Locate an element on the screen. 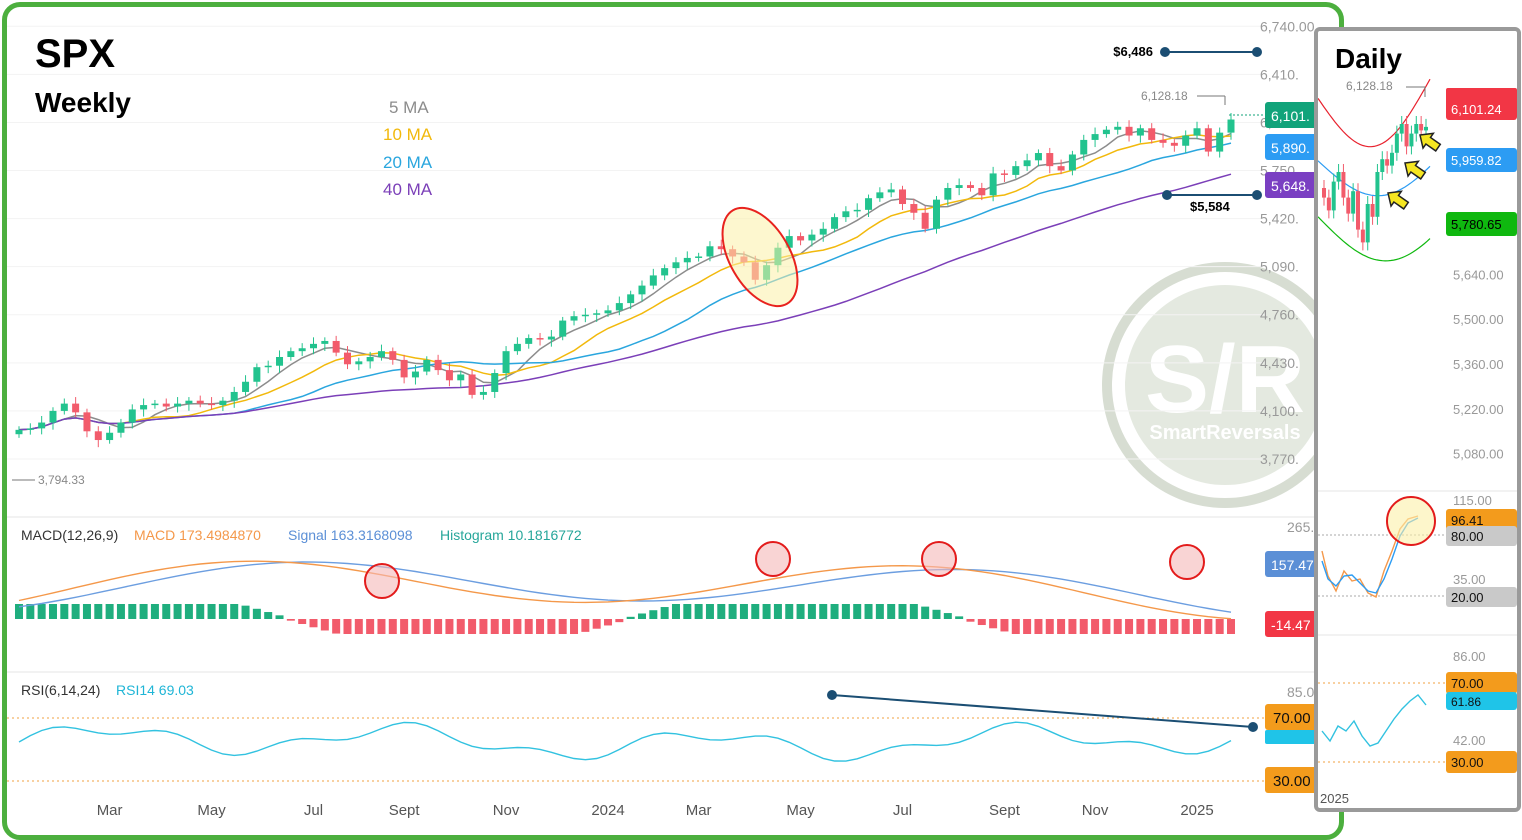  chart-title: SPX is located at coordinates (75, 54).